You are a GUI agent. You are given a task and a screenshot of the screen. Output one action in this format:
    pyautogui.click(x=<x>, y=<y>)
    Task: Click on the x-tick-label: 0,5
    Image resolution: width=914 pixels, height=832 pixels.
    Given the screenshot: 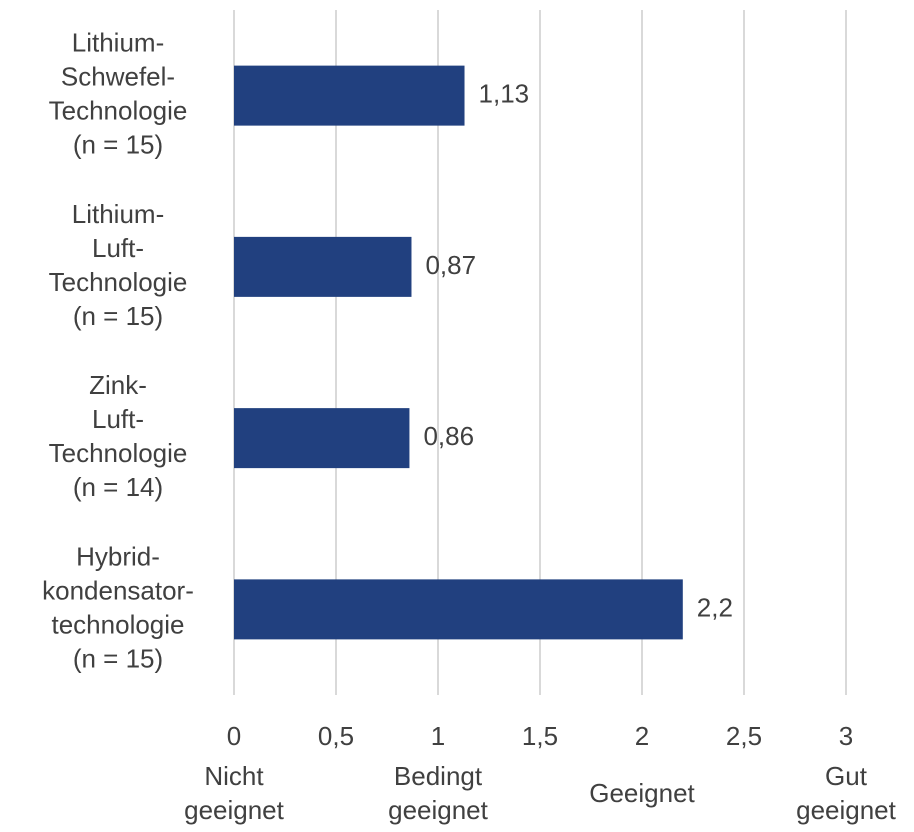 What is the action you would take?
    pyautogui.click(x=336, y=736)
    